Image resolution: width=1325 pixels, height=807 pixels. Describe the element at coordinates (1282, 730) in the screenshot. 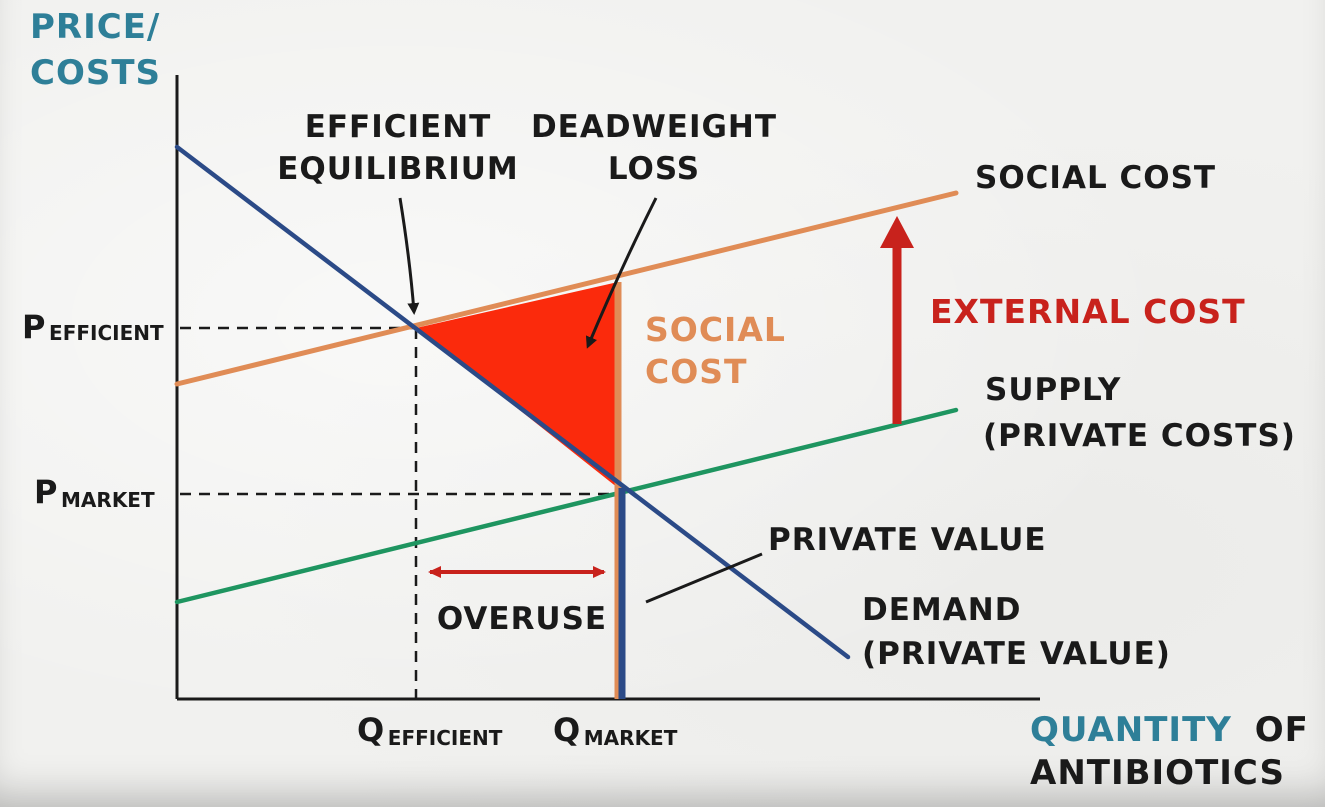

I see `x-axis-title-of: OF` at that location.